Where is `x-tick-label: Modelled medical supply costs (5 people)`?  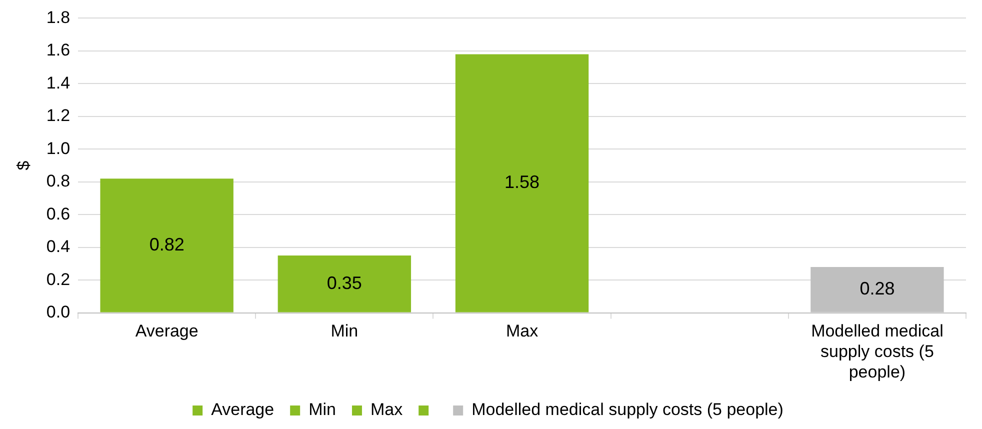
x-tick-label: Modelled medical supply costs (5 people) is located at coordinates (877, 352).